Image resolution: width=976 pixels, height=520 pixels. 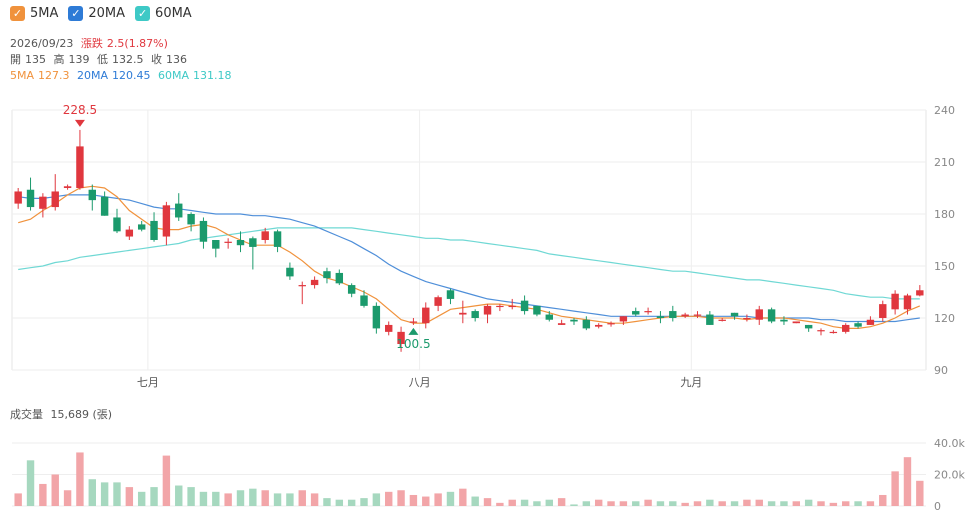 I want to click on price-y-tick-label: 180, so click(x=944, y=214).